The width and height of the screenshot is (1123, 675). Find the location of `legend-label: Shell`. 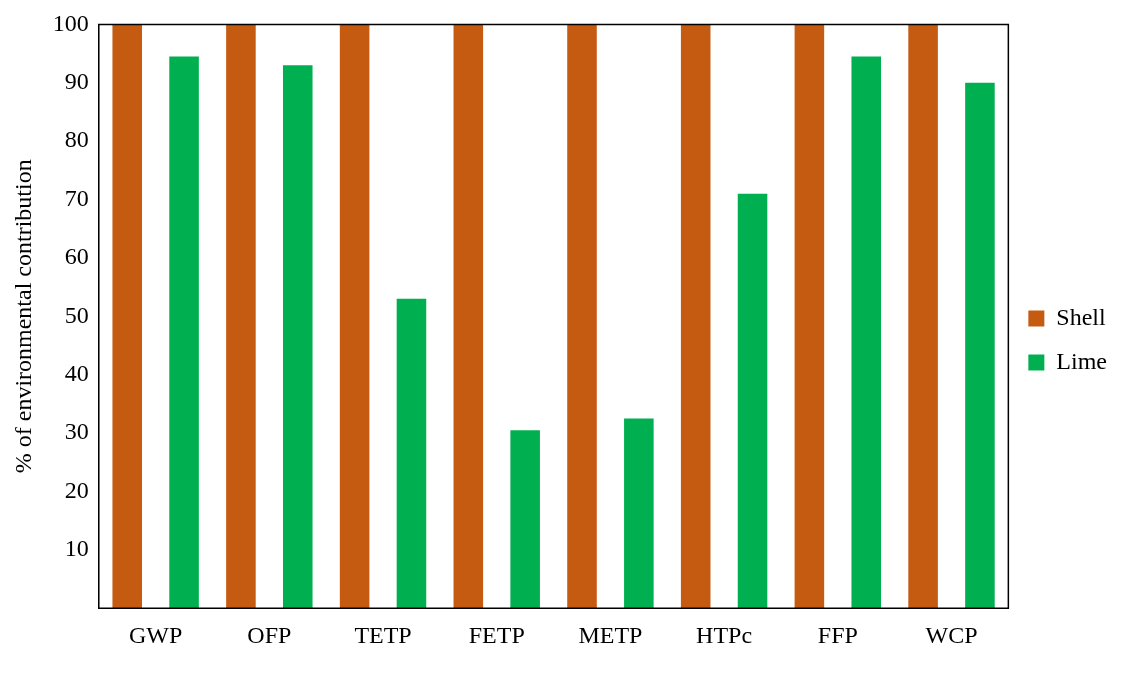

legend-label: Shell is located at coordinates (1081, 316).